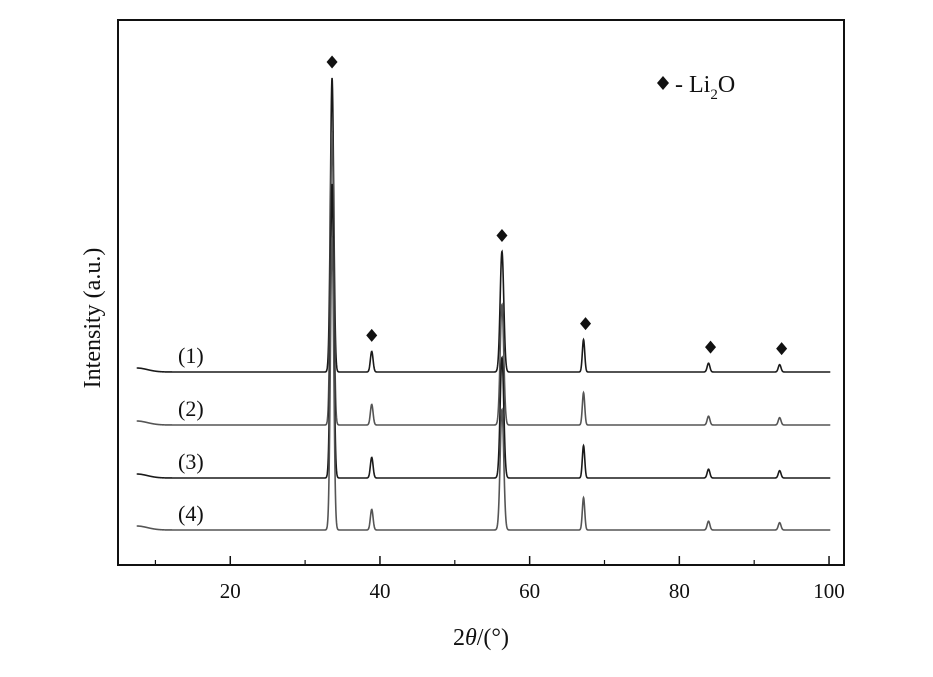 The height and width of the screenshot is (677, 933). Describe the element at coordinates (93, 318) in the screenshot. I see `y-axis-title: Intensity (a.u.)` at that location.